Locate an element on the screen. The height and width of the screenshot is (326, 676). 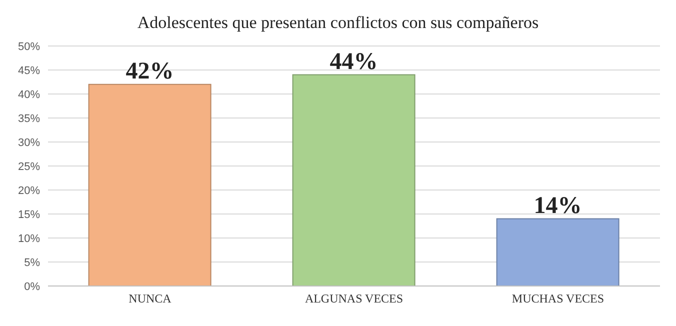
data-label: 42% is located at coordinates (150, 71).